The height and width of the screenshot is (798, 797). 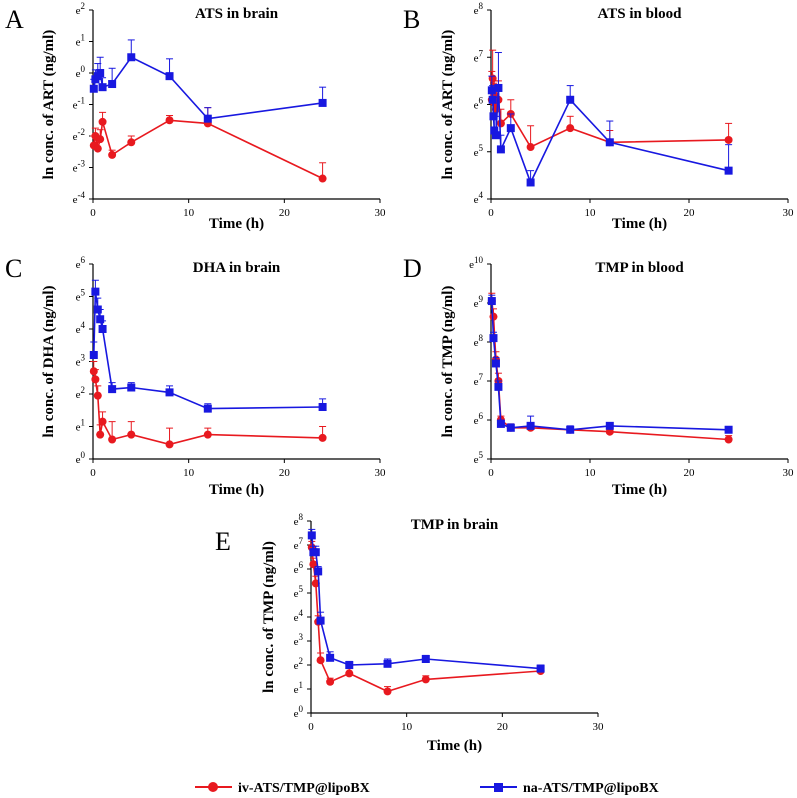 What do you see at coordinates (301, 541) in the screenshot?
I see `y-tick-exp: 7` at bounding box center [301, 541].